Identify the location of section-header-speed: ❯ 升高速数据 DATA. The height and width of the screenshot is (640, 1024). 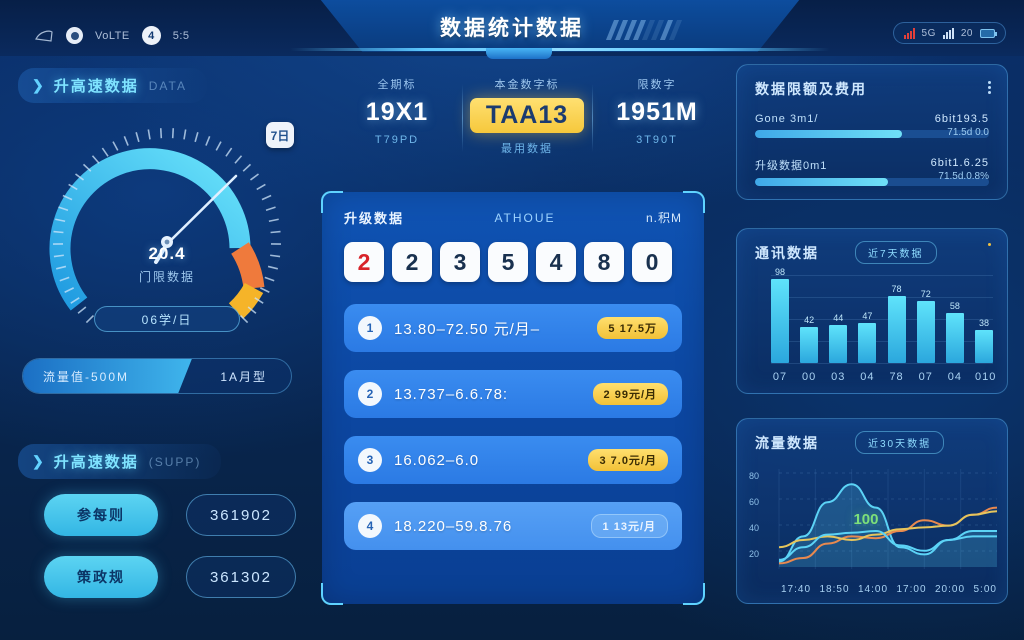
(112, 85).